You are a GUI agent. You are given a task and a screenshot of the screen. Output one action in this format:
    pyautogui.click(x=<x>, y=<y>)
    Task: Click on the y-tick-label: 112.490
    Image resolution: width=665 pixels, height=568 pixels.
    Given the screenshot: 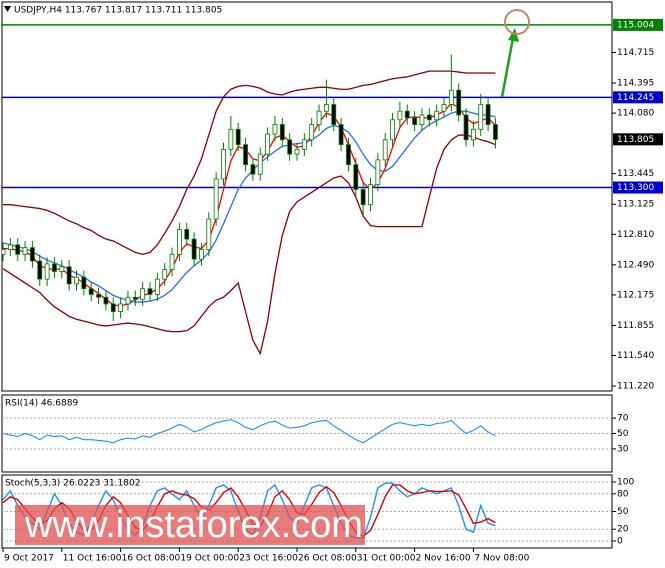 What is the action you would take?
    pyautogui.click(x=635, y=265)
    